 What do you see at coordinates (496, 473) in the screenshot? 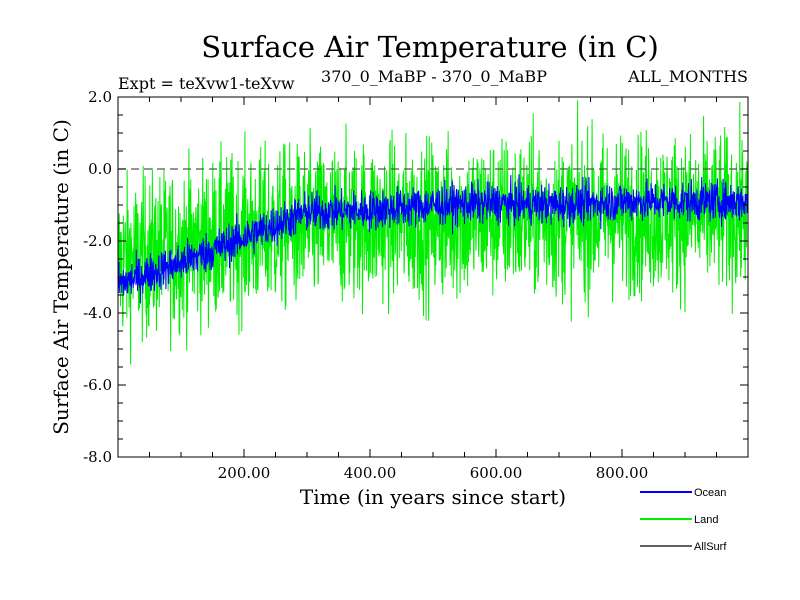
I see `x-tick-label: 600.00` at bounding box center [496, 473].